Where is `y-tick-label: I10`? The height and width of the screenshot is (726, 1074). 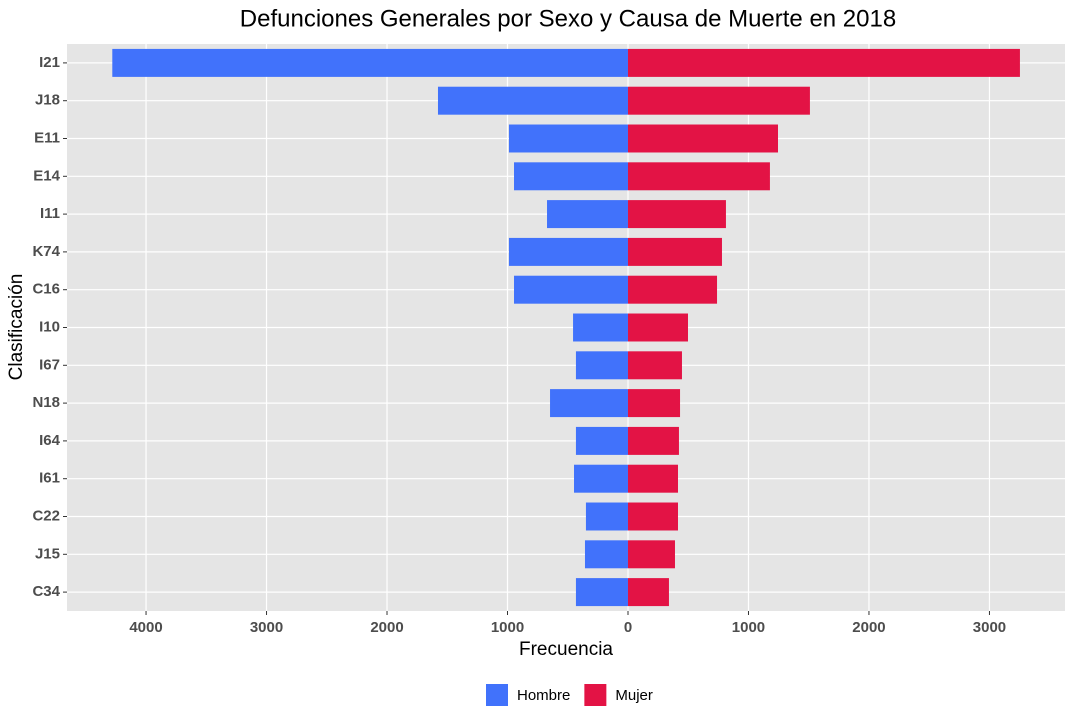
y-tick-label: I10 is located at coordinates (49, 326).